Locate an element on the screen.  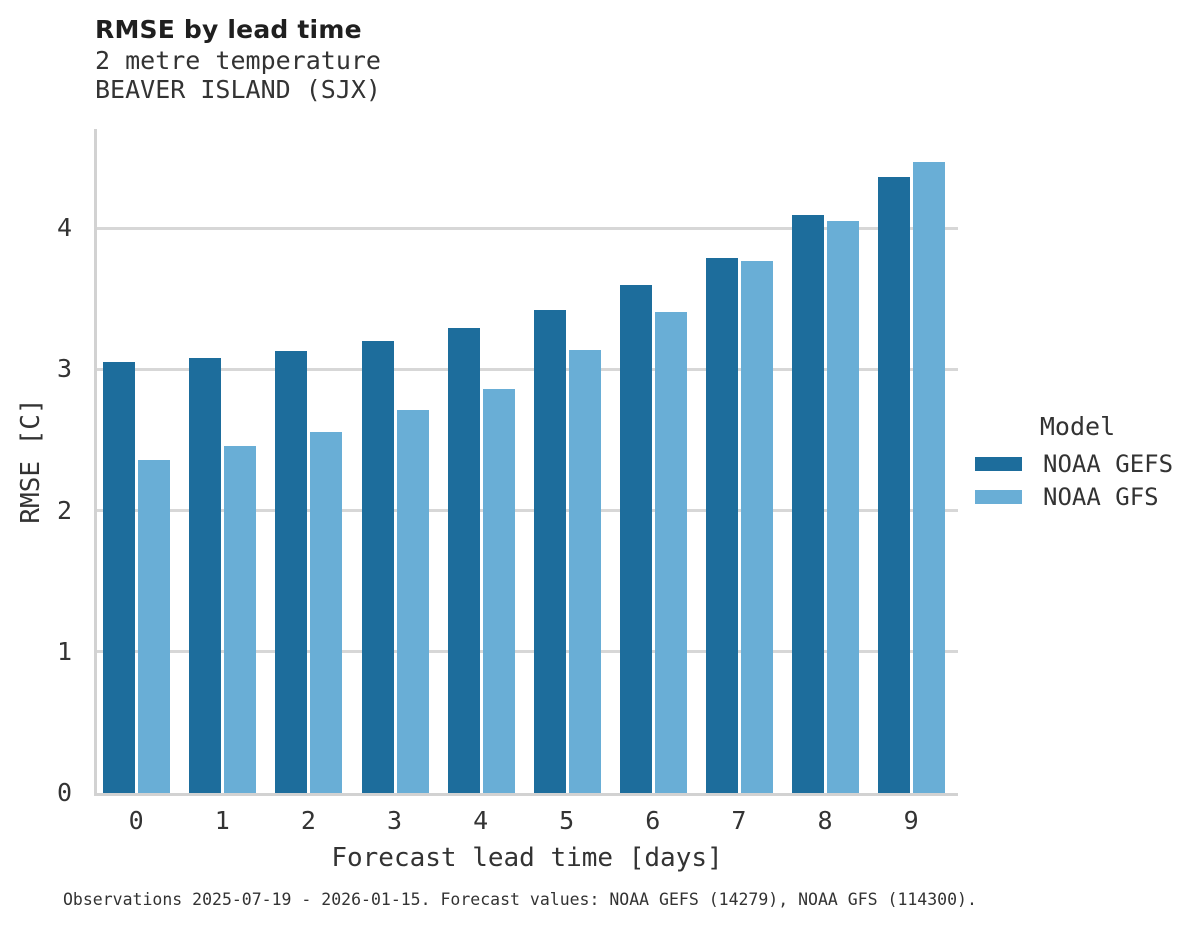
chart-subtitle: 2 metre temperature BEAVER ISLAND (SJX) is located at coordinates (238, 75).